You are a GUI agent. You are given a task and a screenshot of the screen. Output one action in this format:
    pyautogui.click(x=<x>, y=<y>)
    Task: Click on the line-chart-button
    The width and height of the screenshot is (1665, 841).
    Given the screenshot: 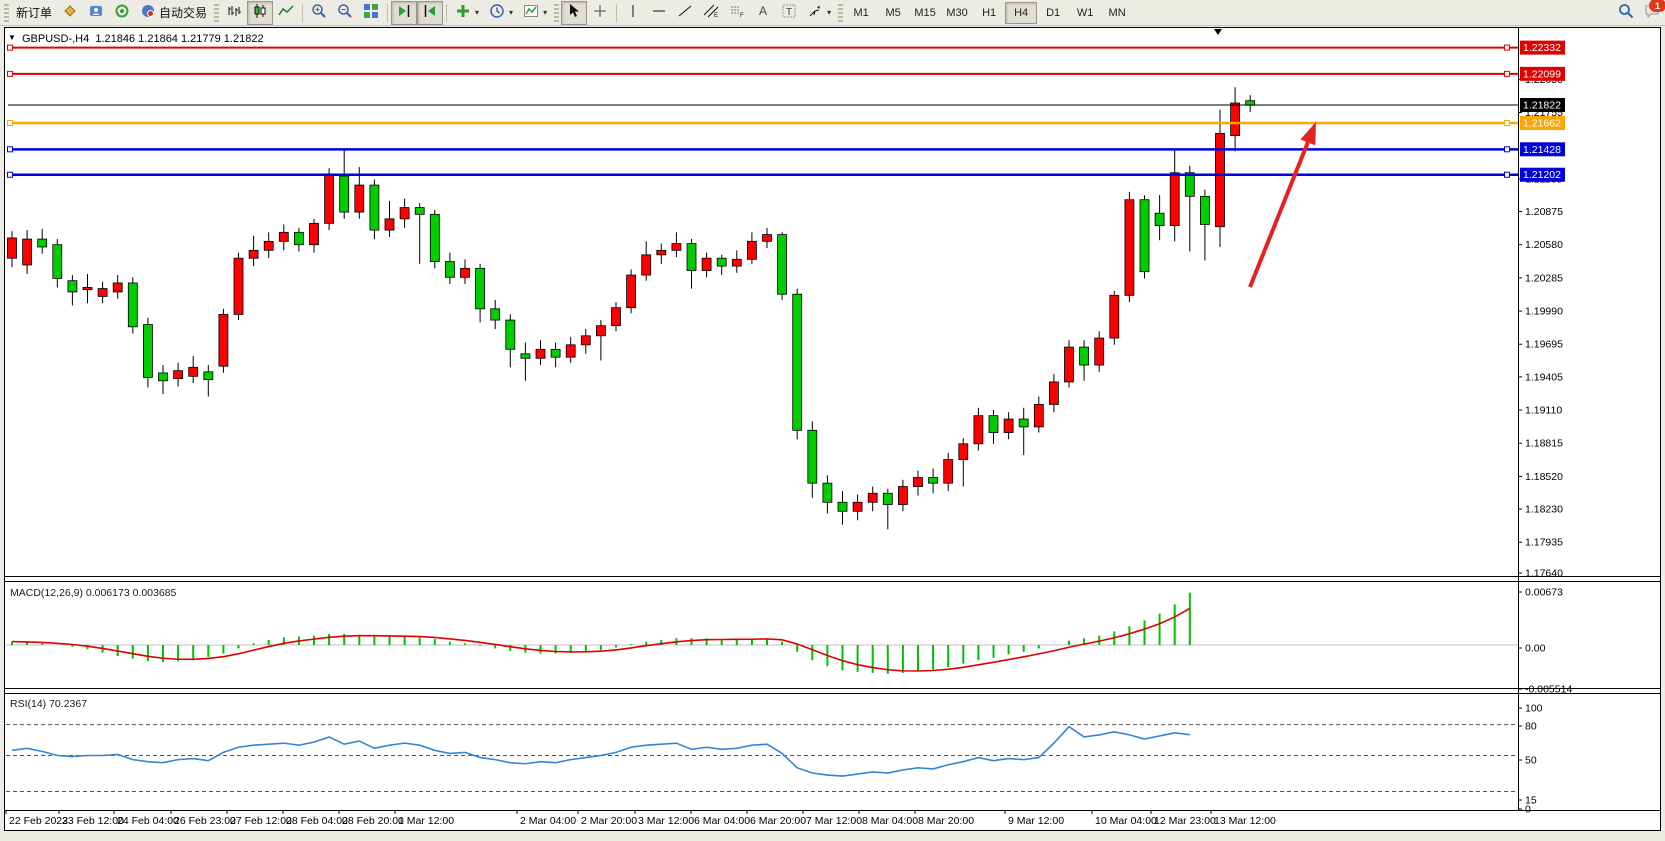 What is the action you would take?
    pyautogui.click(x=286, y=13)
    